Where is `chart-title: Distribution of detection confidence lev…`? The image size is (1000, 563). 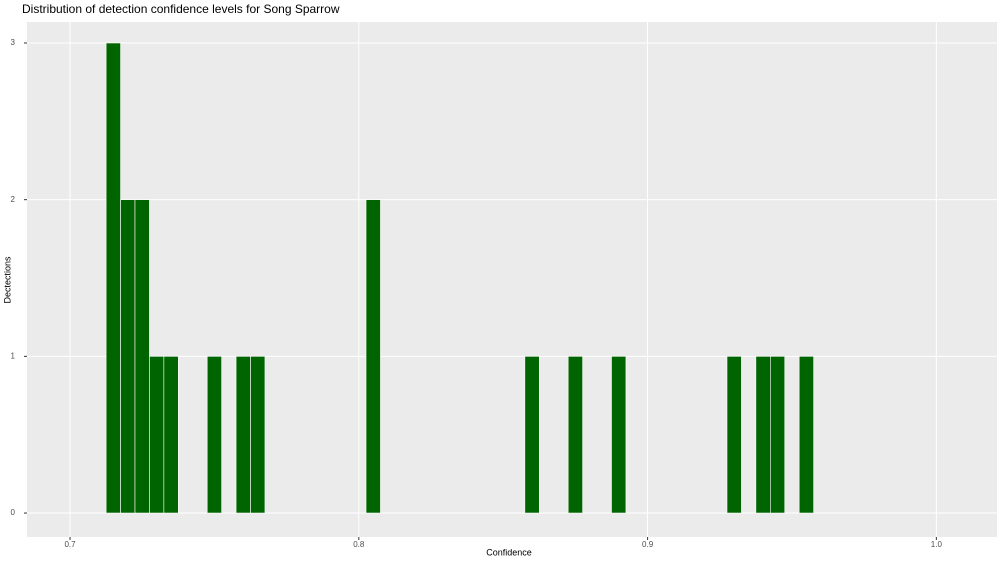
chart-title: Distribution of detection confidence lev… is located at coordinates (181, 9).